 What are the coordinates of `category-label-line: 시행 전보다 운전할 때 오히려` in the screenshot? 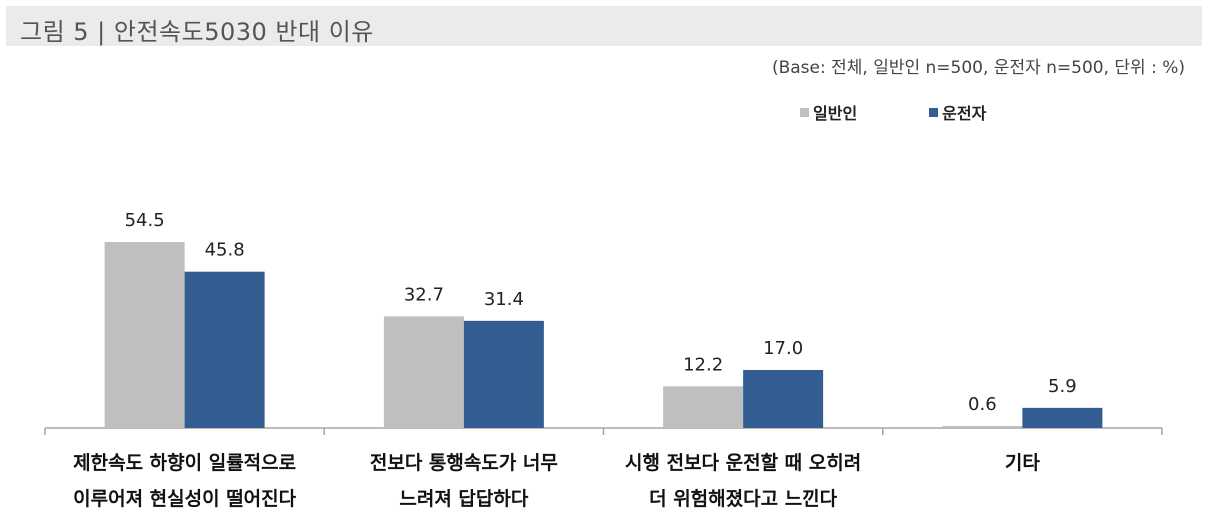 It's located at (743, 463).